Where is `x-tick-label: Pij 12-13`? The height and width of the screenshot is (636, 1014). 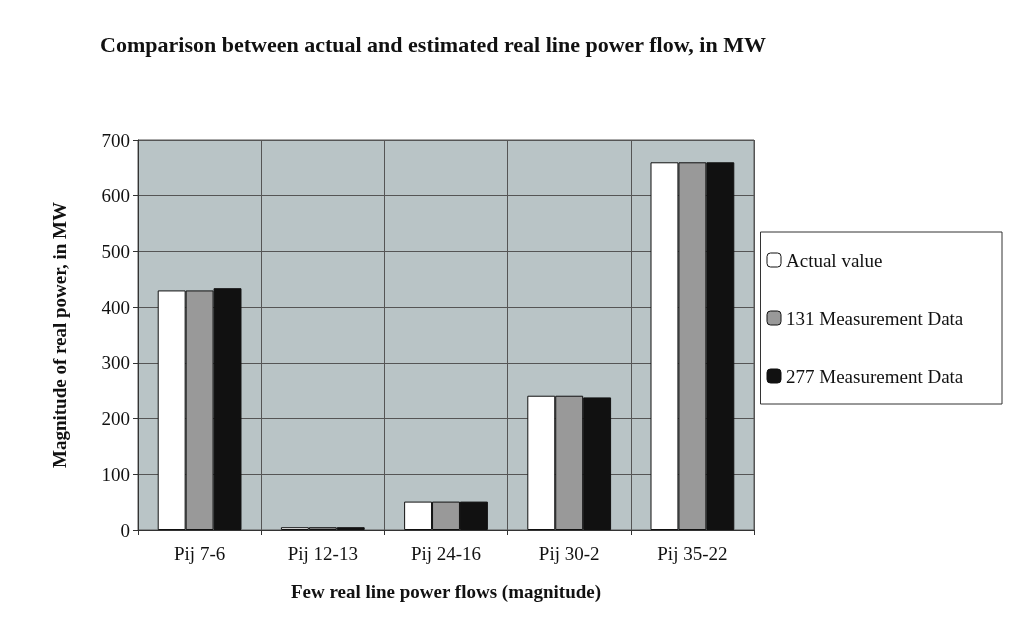 x-tick-label: Pij 12-13 is located at coordinates (322, 553).